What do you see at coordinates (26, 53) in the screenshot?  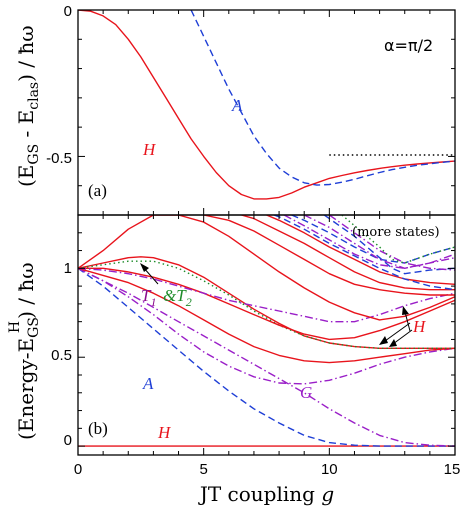 I see `panel-a-ylabel-tail: ) / ħω` at bounding box center [26, 53].